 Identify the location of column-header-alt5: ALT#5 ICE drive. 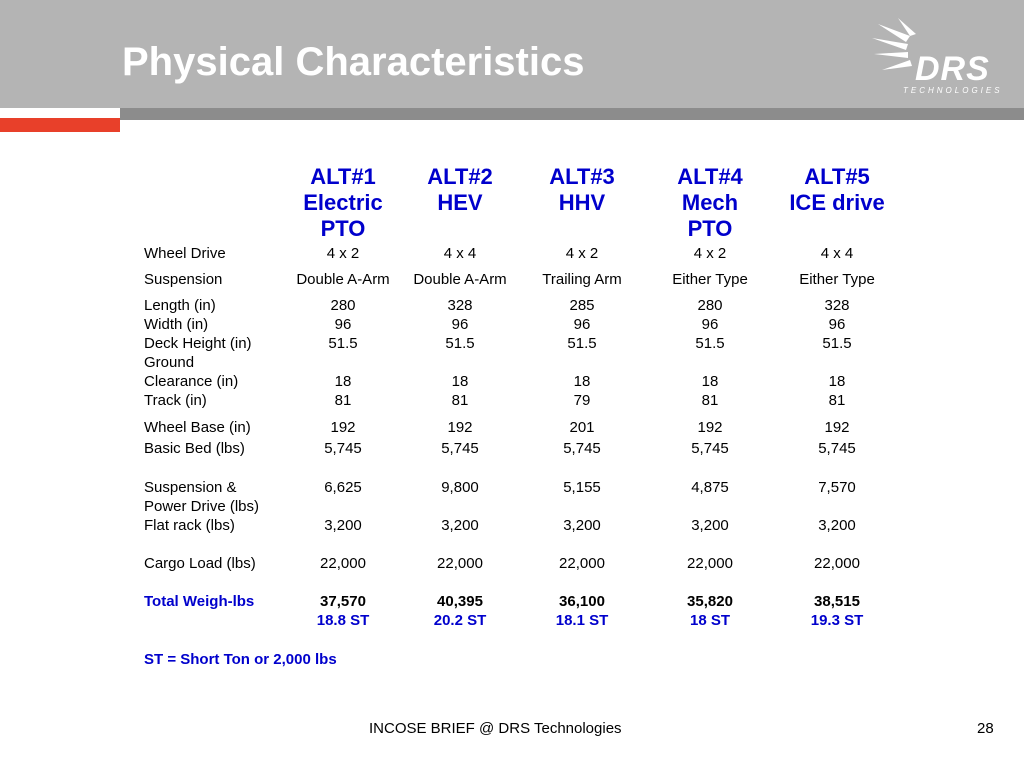
(837, 189).